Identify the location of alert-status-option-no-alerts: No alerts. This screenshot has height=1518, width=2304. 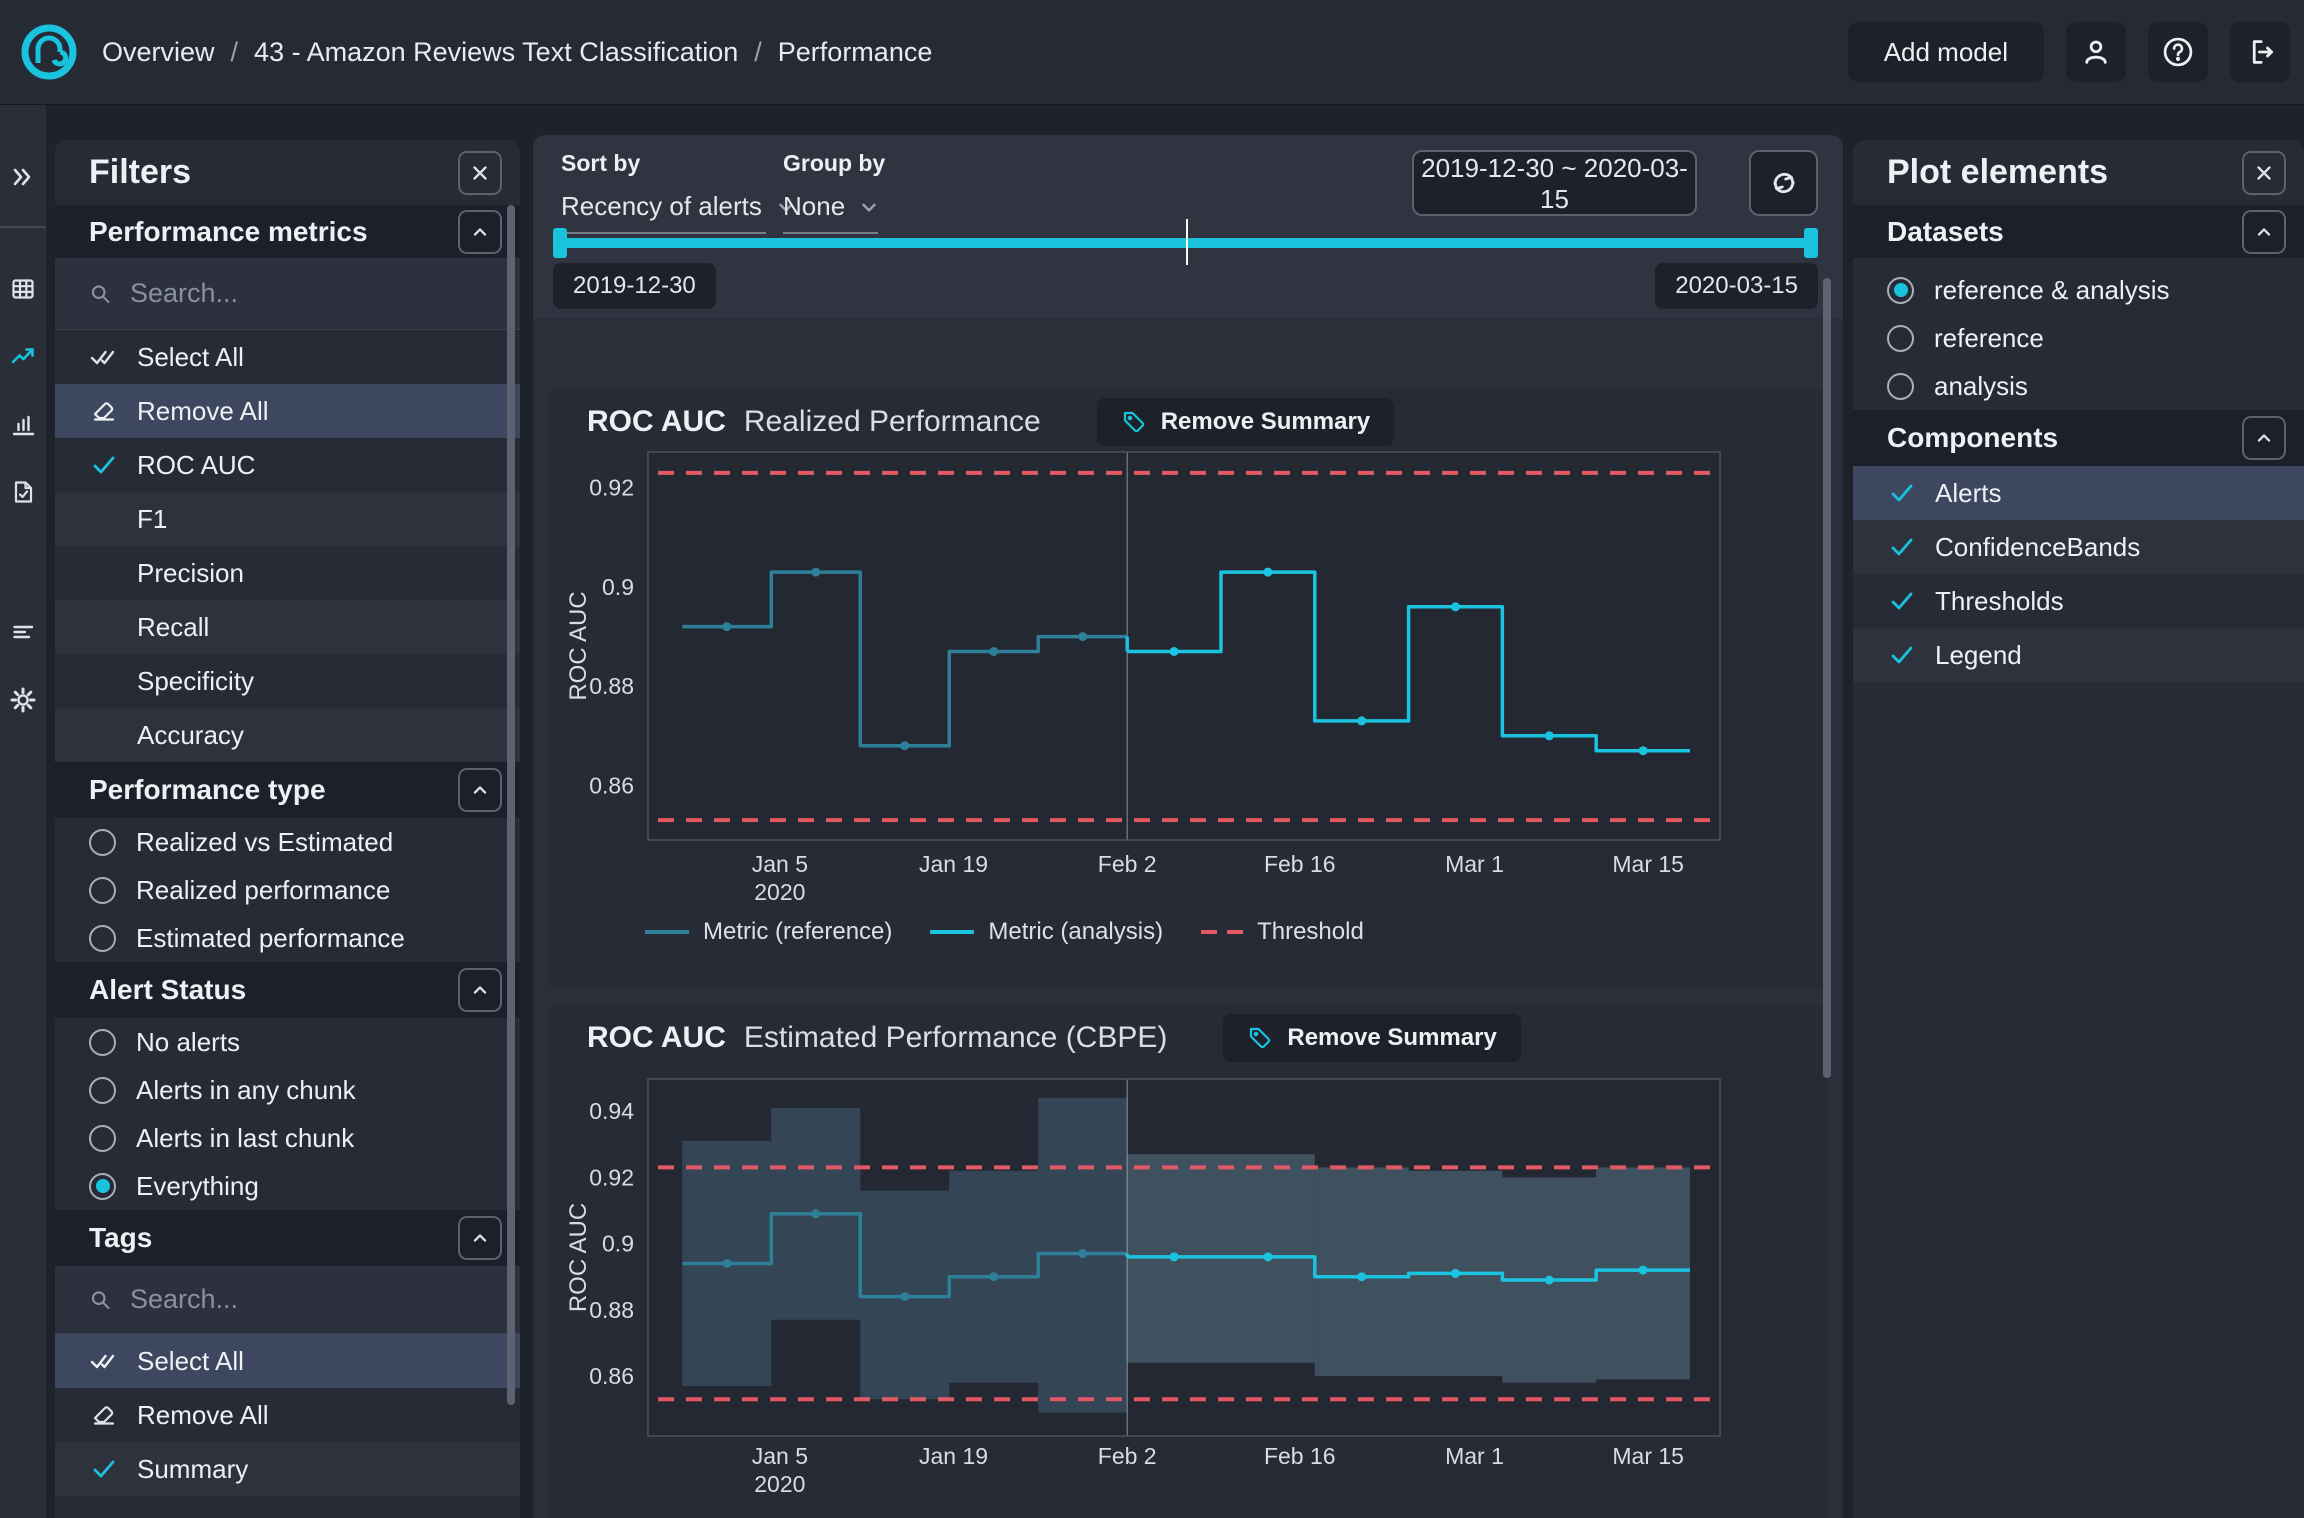
(287, 1042).